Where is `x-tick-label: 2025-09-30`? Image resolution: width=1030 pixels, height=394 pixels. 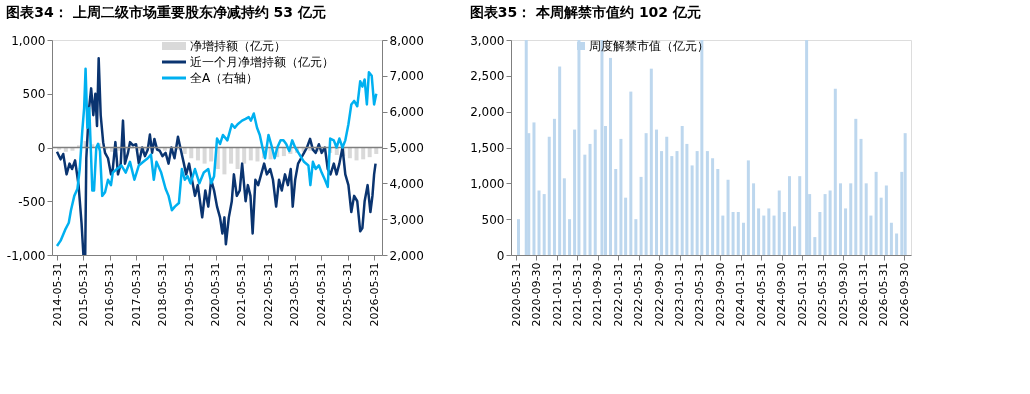
x-tick-label: 2025-09-30 is located at coordinates (843, 294).